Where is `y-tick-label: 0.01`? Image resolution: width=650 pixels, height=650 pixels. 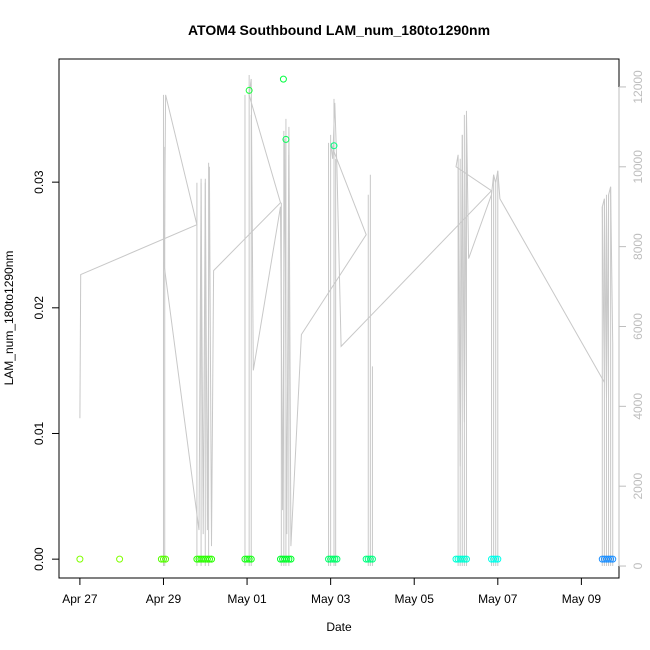
y-tick-label: 0.01 is located at coordinates (39, 433).